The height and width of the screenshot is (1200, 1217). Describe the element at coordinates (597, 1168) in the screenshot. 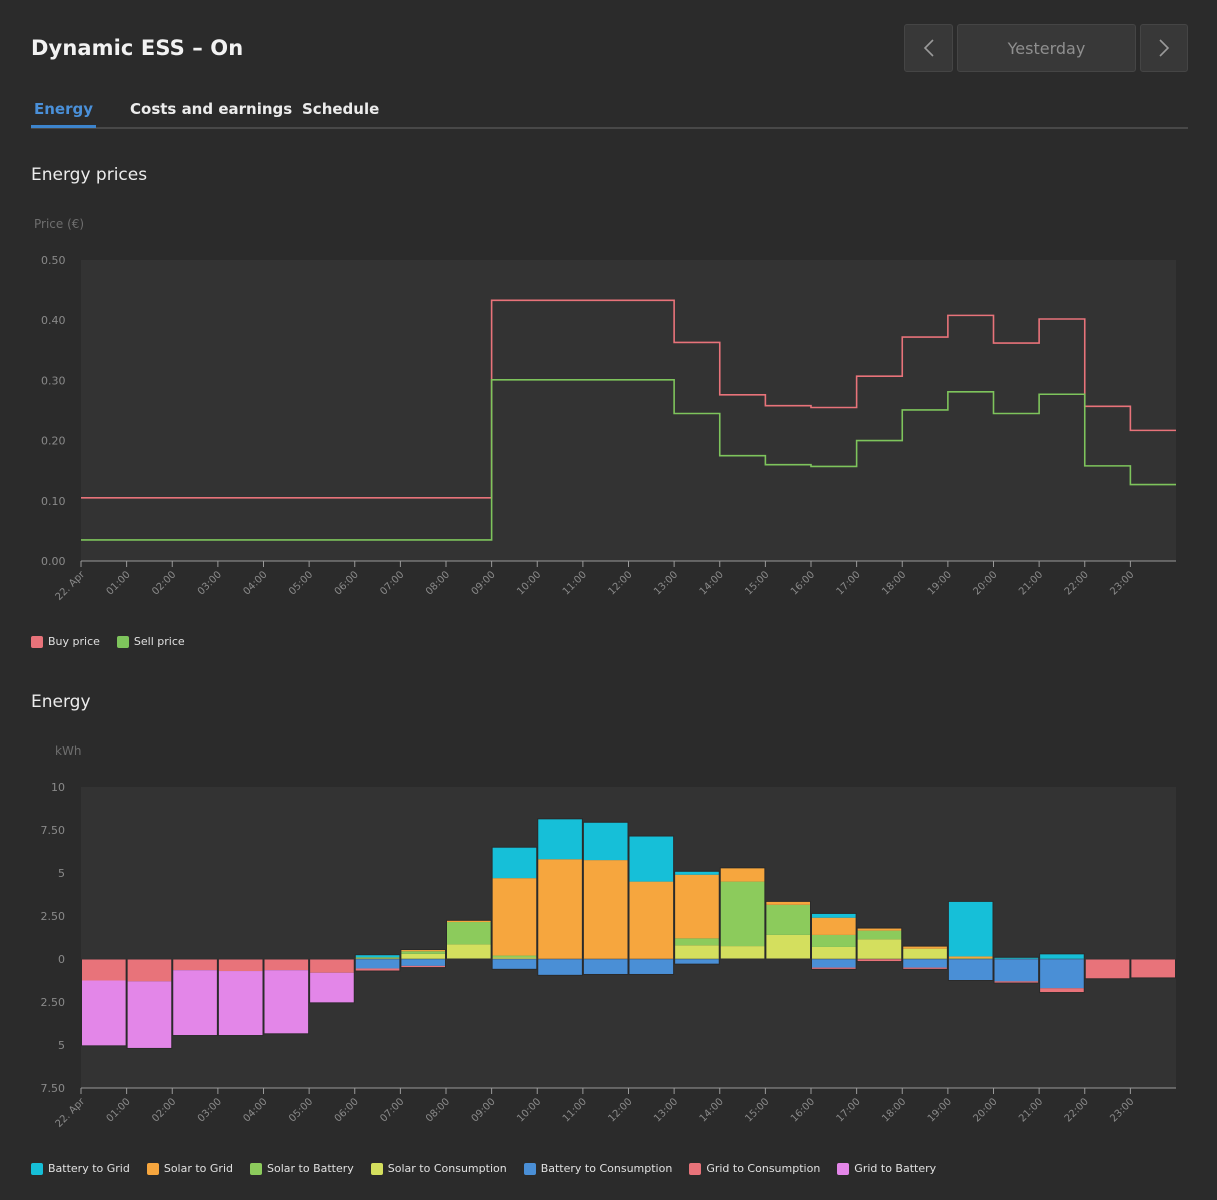

I see `legend-battery-to-consumption: Battery to Consumption` at that location.